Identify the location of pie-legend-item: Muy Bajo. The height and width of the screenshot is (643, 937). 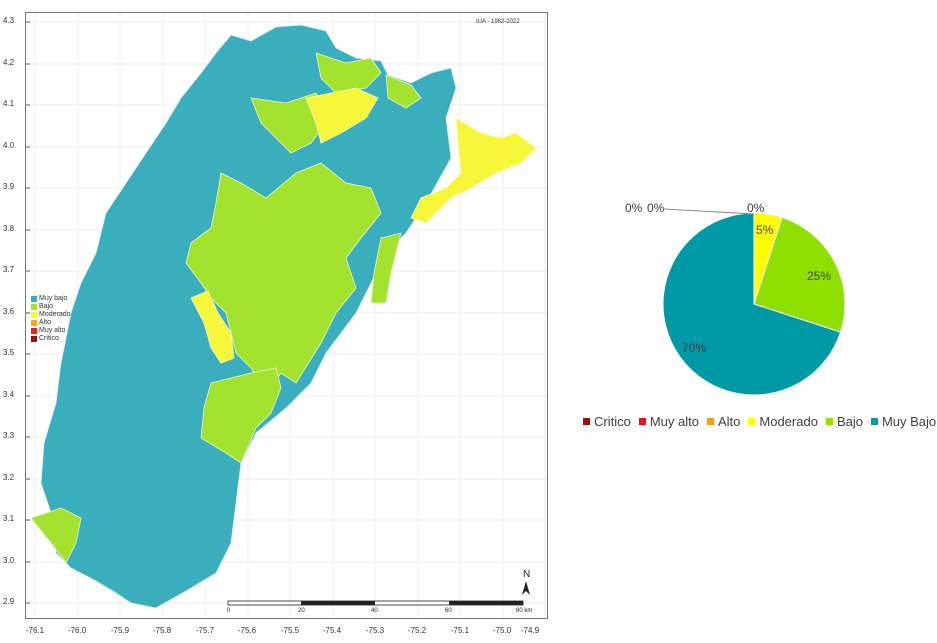
(903, 421).